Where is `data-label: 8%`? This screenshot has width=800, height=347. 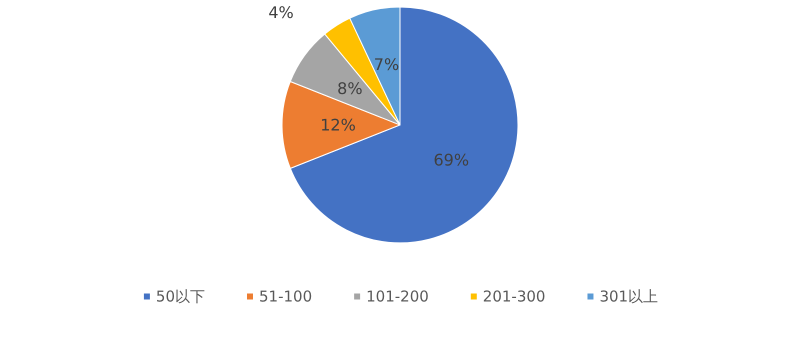
data-label: 8% is located at coordinates (350, 88).